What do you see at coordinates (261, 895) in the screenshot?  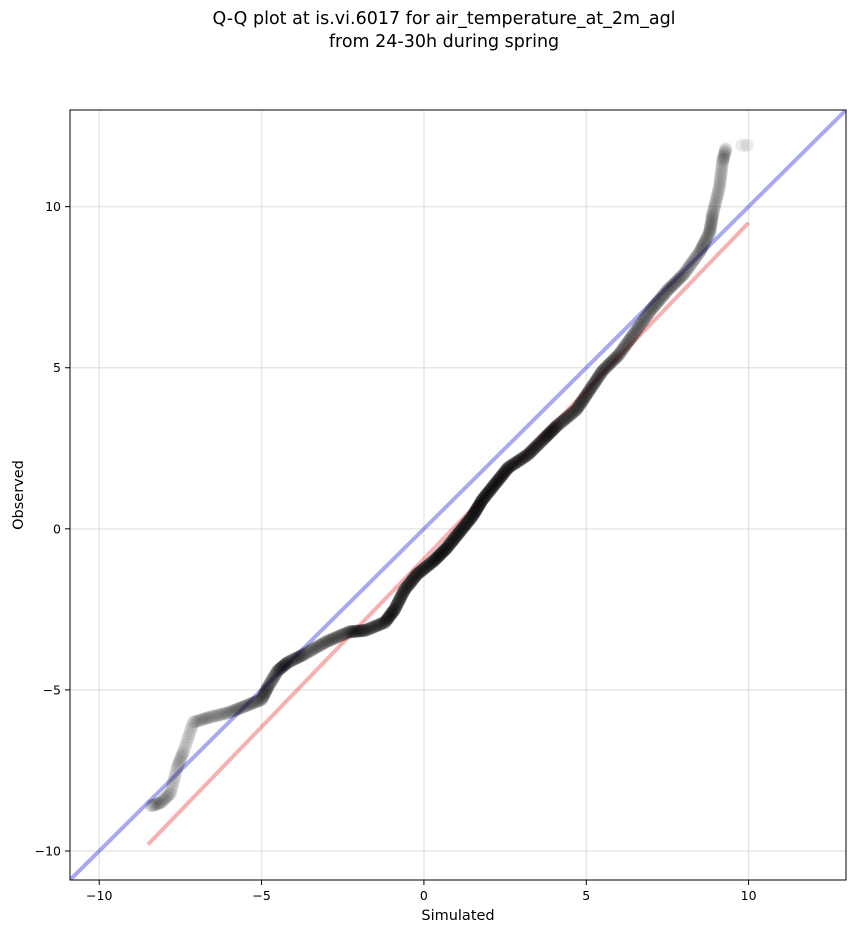 I see `x-tick-label: −5` at bounding box center [261, 895].